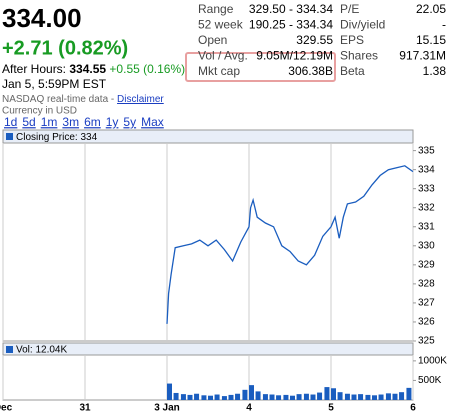 This screenshot has height=415, width=450. Describe the element at coordinates (426, 303) in the screenshot. I see `y-tick-label: 327` at that location.